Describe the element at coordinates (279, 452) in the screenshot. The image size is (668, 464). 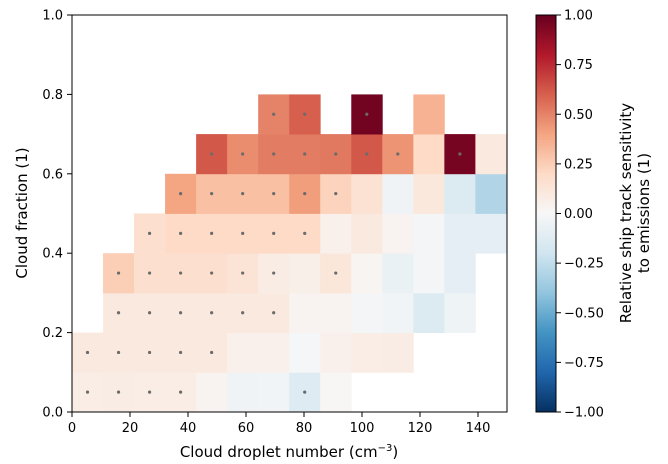
I see `x-axis-label-main: Cloud droplet number (cm` at that location.